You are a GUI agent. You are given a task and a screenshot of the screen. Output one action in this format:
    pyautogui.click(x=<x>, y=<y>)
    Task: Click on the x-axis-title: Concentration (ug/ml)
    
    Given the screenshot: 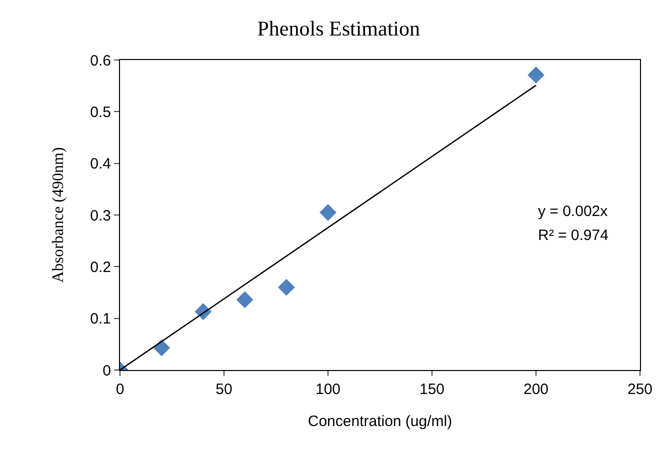 What is the action you would take?
    pyautogui.click(x=380, y=421)
    